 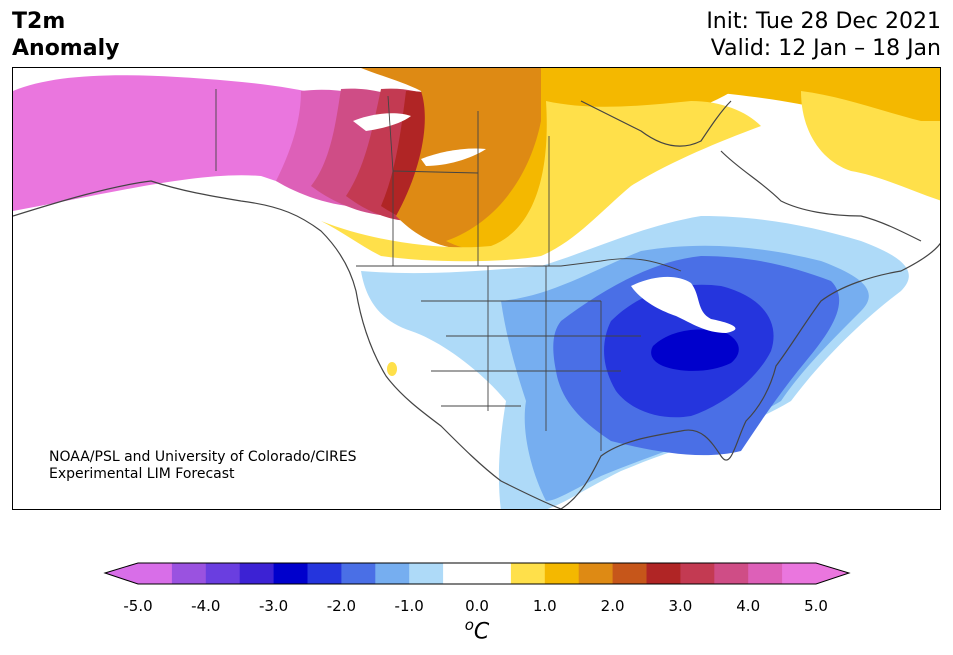 I want to click on colorbar-tick-label: 3.0, so click(x=680, y=606).